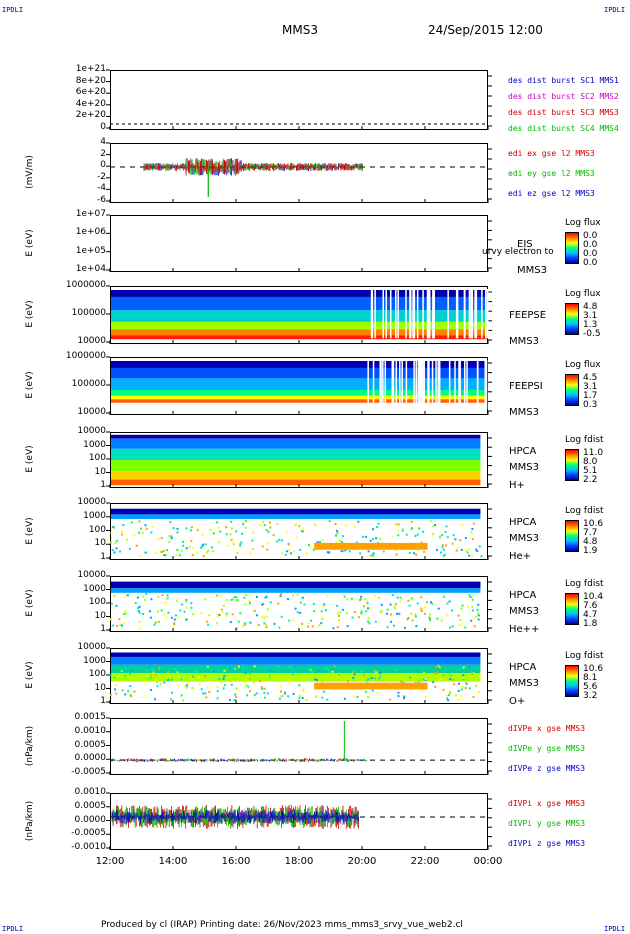 The height and width of the screenshot is (934, 630). What do you see at coordinates (299, 177) in the screenshot?
I see `plot-edi` at bounding box center [299, 177].